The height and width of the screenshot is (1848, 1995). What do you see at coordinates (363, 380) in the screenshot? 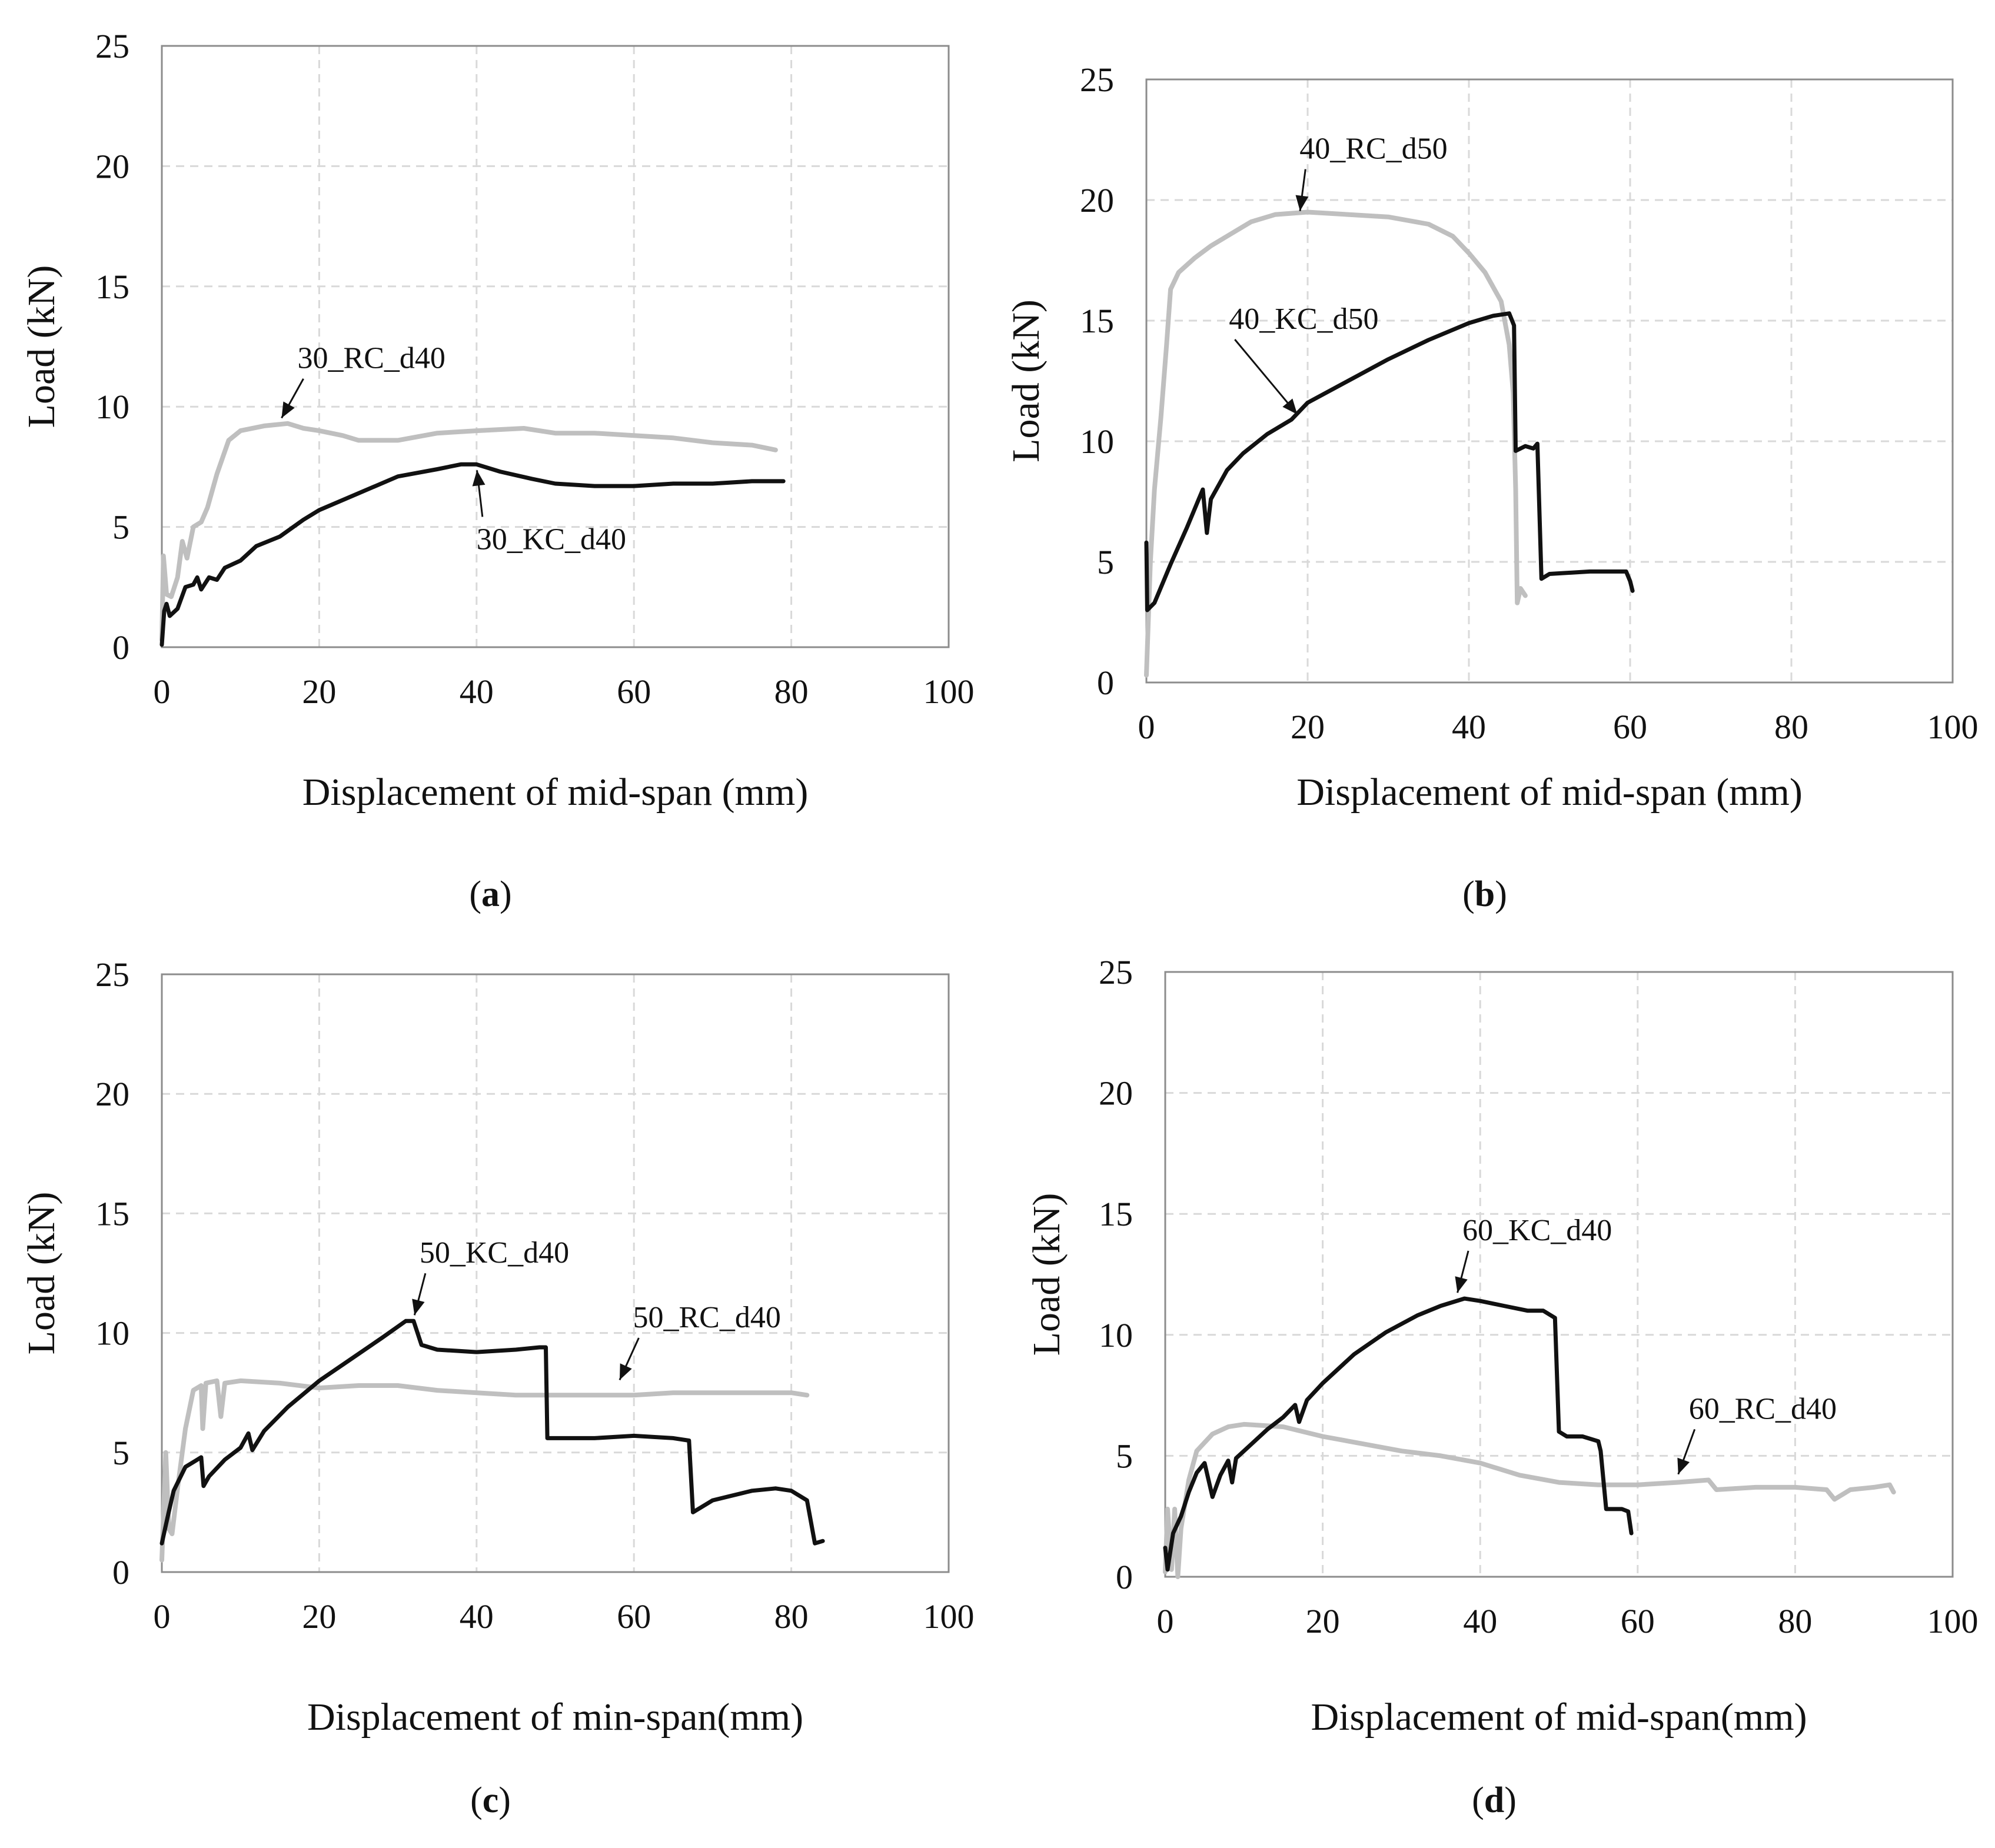
I see `annotation: 30_RC_d40` at bounding box center [363, 380].